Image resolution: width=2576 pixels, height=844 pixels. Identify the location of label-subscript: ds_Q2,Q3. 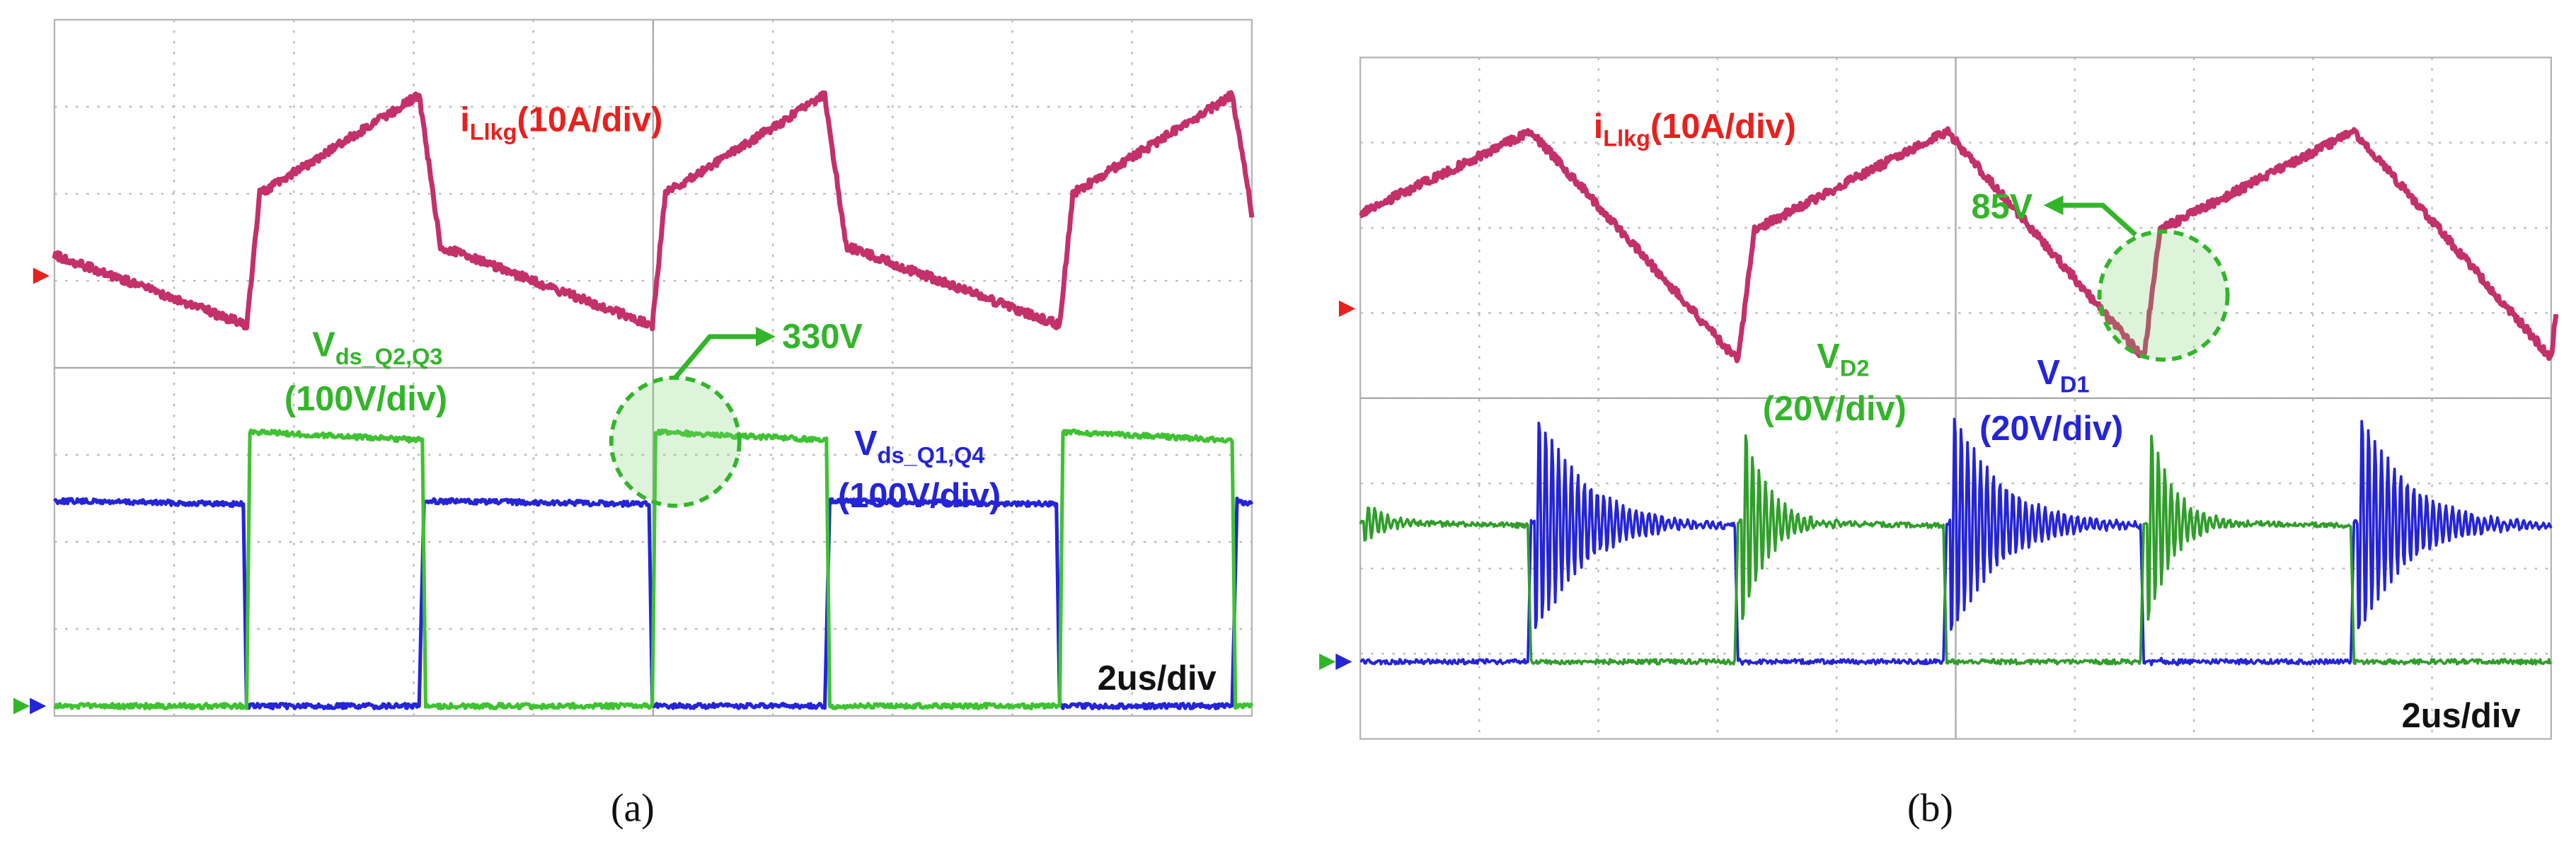
(389, 356).